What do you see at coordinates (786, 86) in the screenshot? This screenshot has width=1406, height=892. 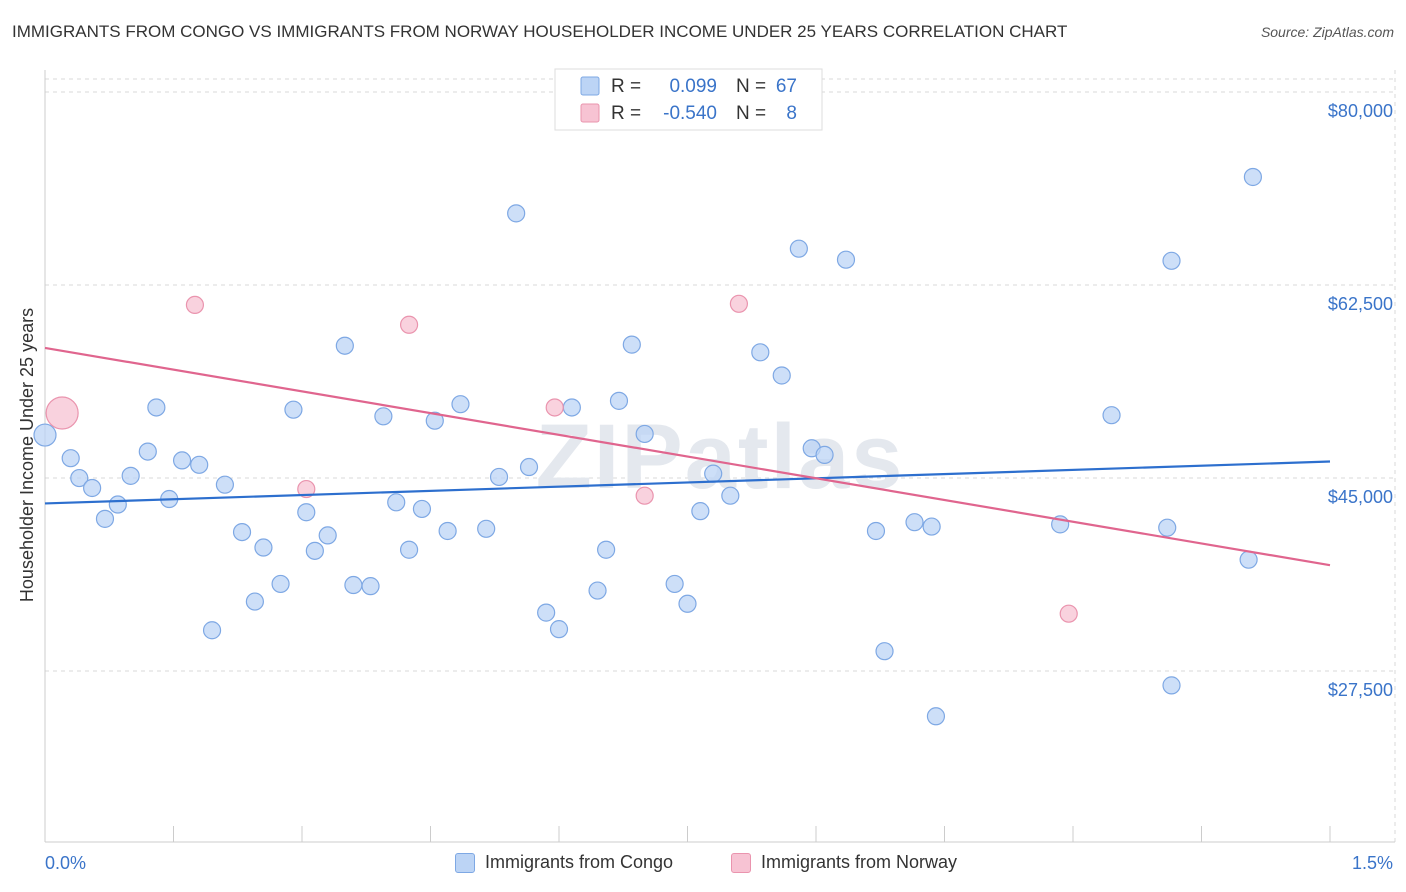 I see `legend-n-value: 67` at bounding box center [786, 86].